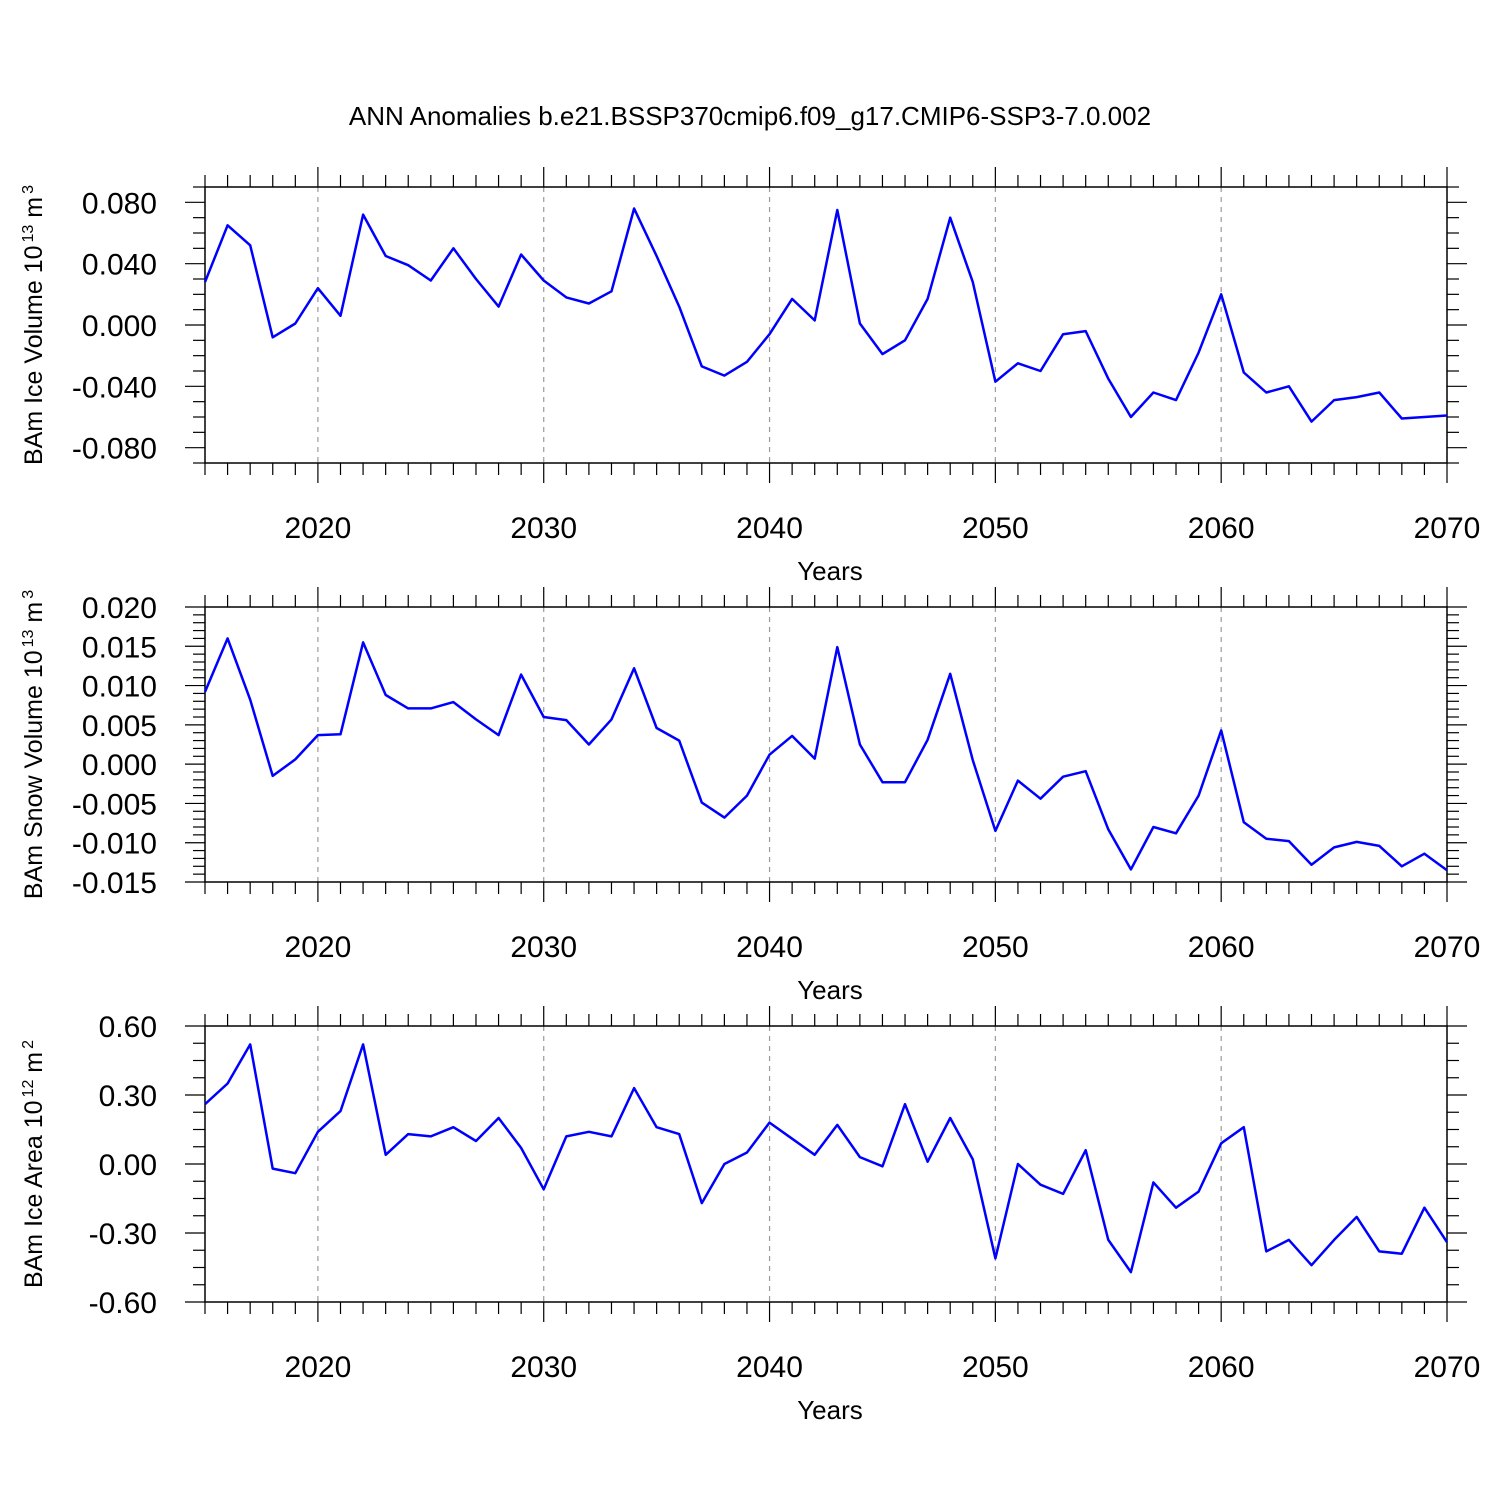 Image resolution: width=1500 pixels, height=1500 pixels. Describe the element at coordinates (123, 1303) in the screenshot. I see `y-tick-label: -0.60` at that location.